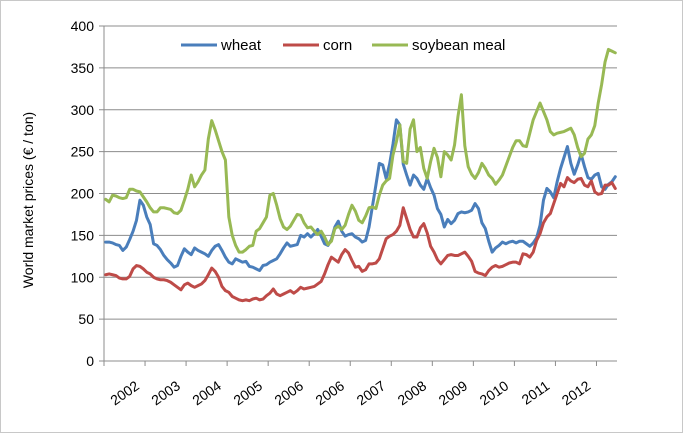 The width and height of the screenshot is (683, 433). Describe the element at coordinates (337, 45) in the screenshot. I see `legend-label: corn` at that location.